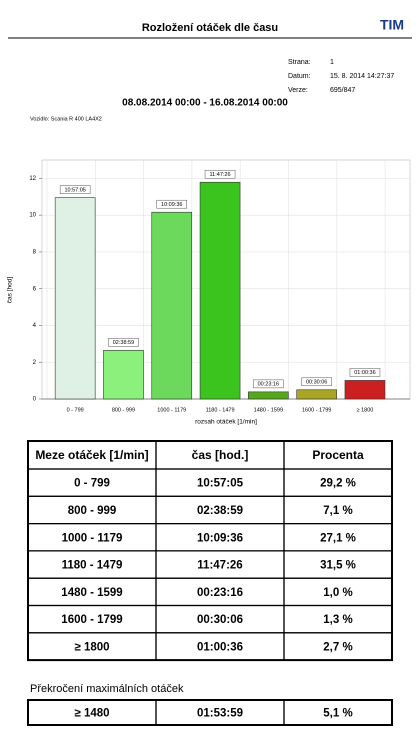 The width and height of the screenshot is (420, 742). What do you see at coordinates (220, 593) in the screenshot?
I see `table-cell-text: 00:23:16` at bounding box center [220, 593].